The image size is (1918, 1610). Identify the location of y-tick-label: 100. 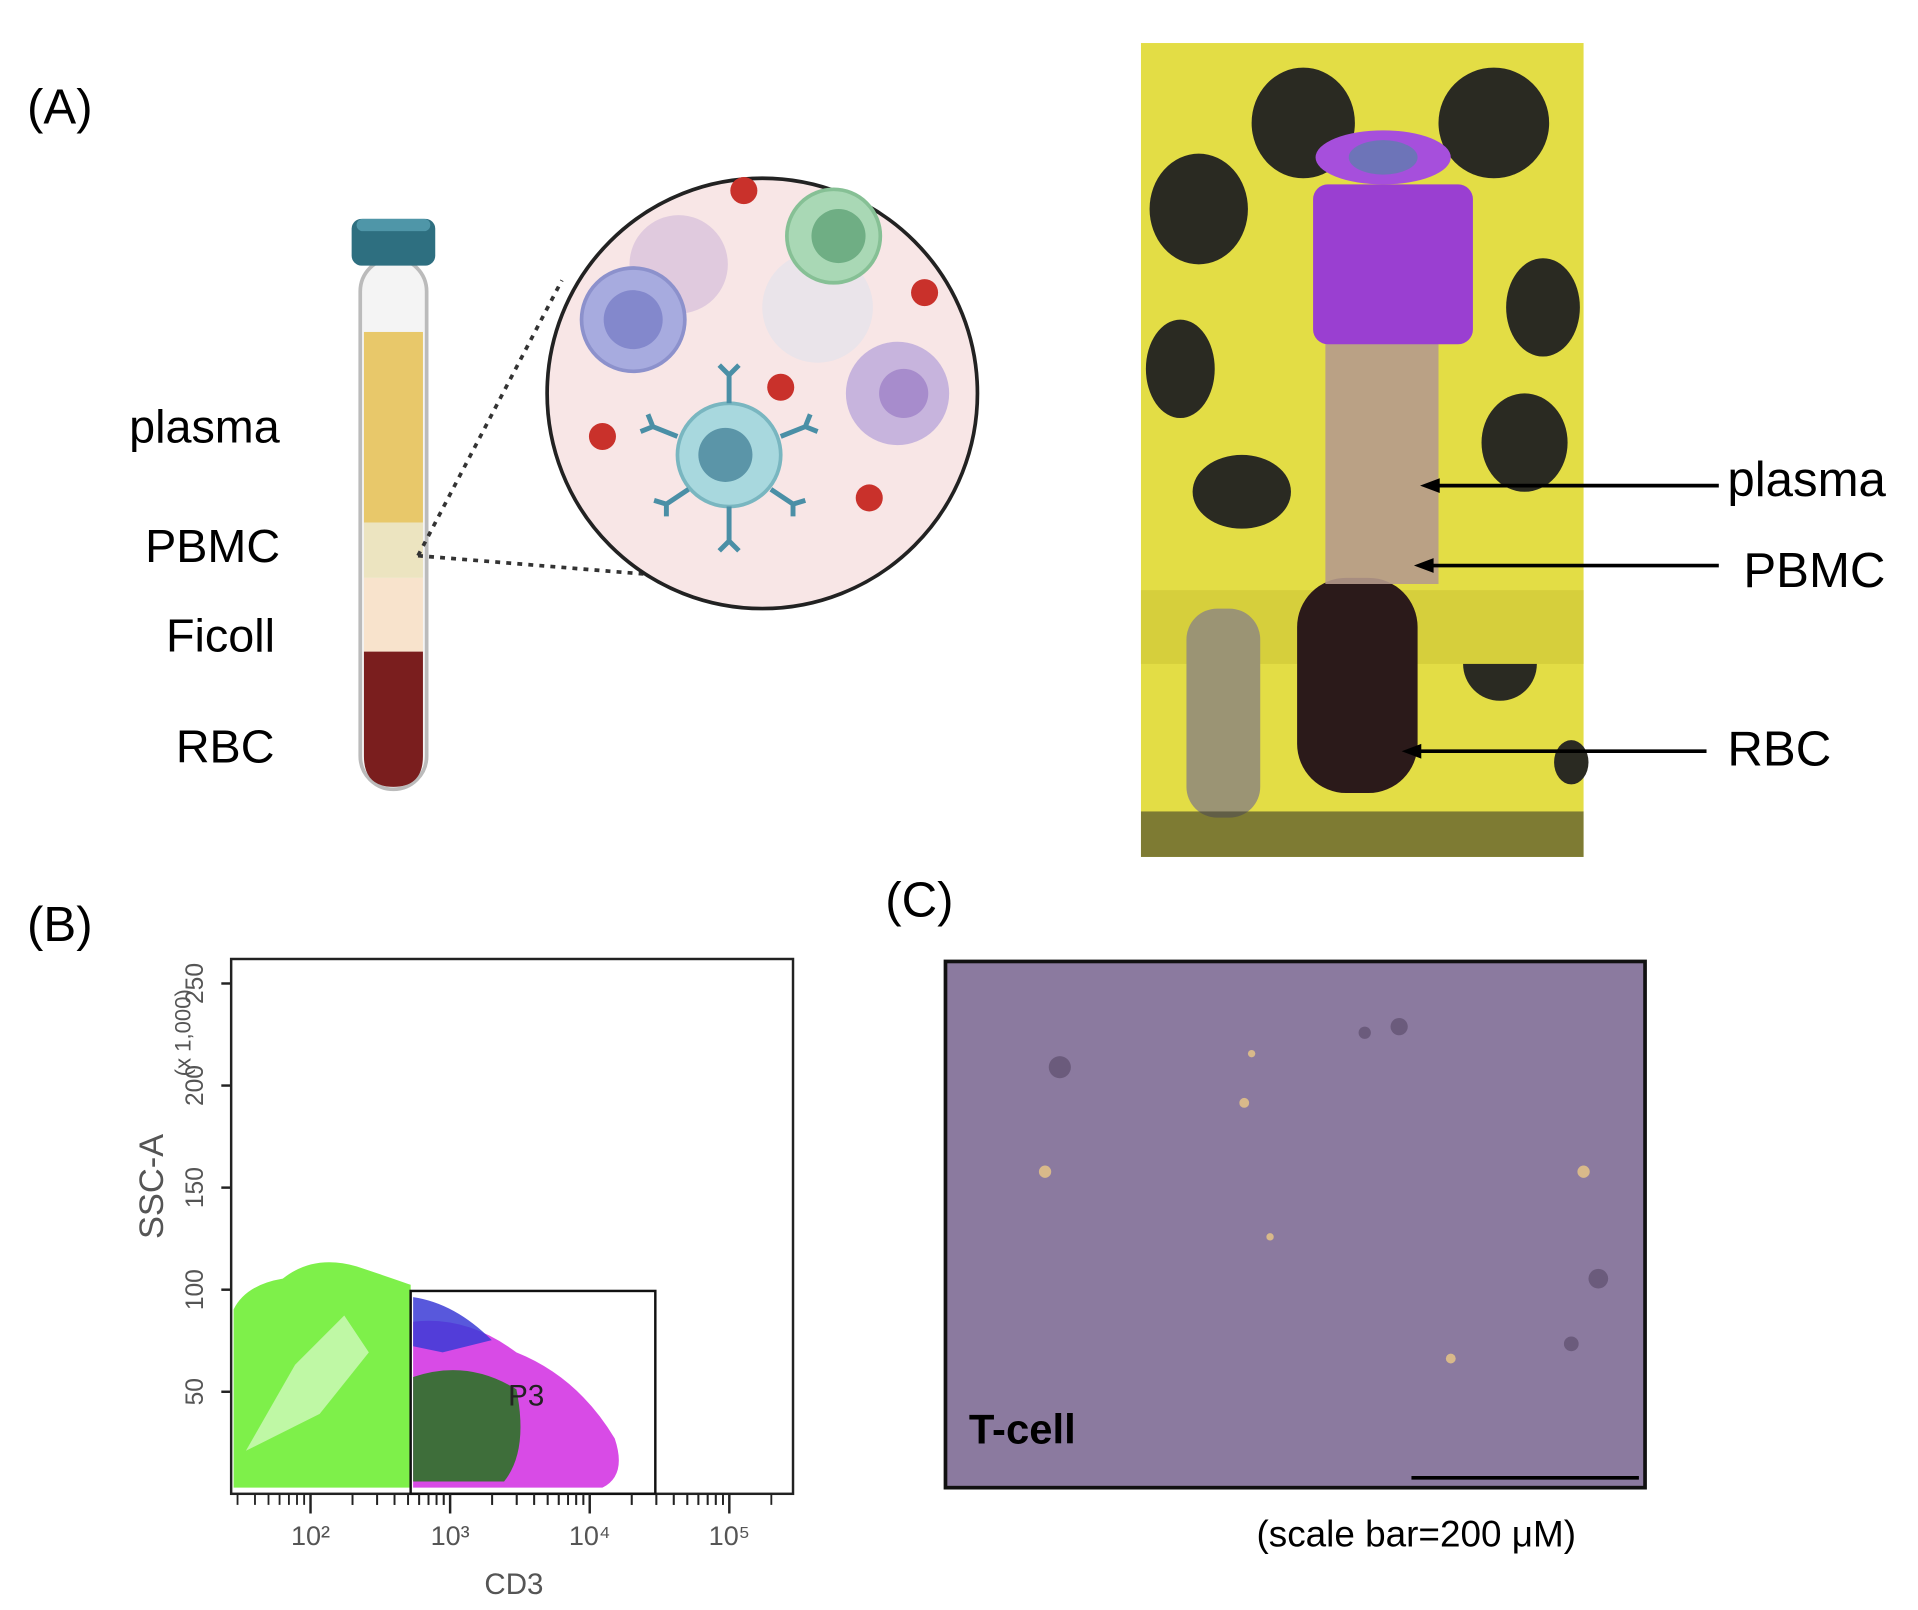
(195, 1289).